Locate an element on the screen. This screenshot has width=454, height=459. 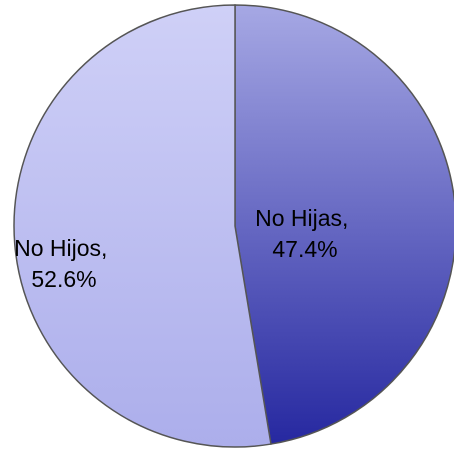
slice-label-no-hijas-name: No Hijas, is located at coordinates (301, 218).